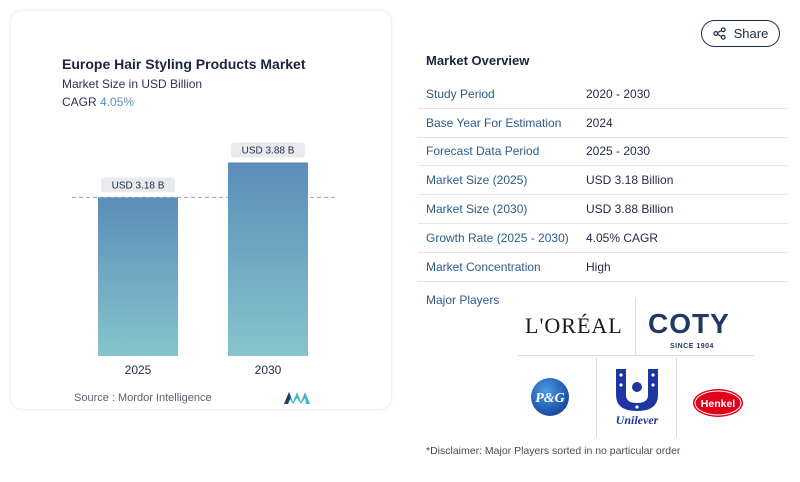 The height and width of the screenshot is (482, 800). I want to click on unilever-logo: Unilever, so click(637, 398).